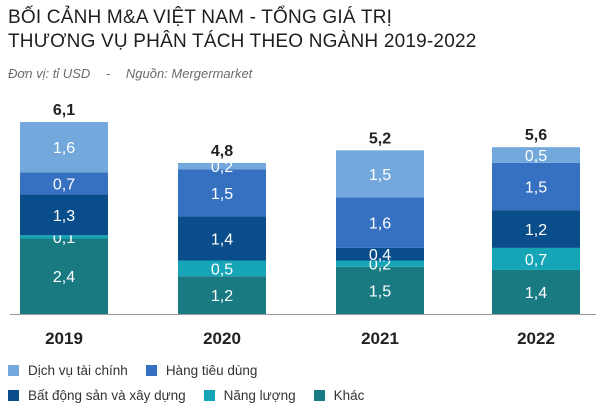 This screenshot has width=600, height=411. Describe the element at coordinates (222, 151) in the screenshot. I see `total-label-2020: 4,8` at that location.